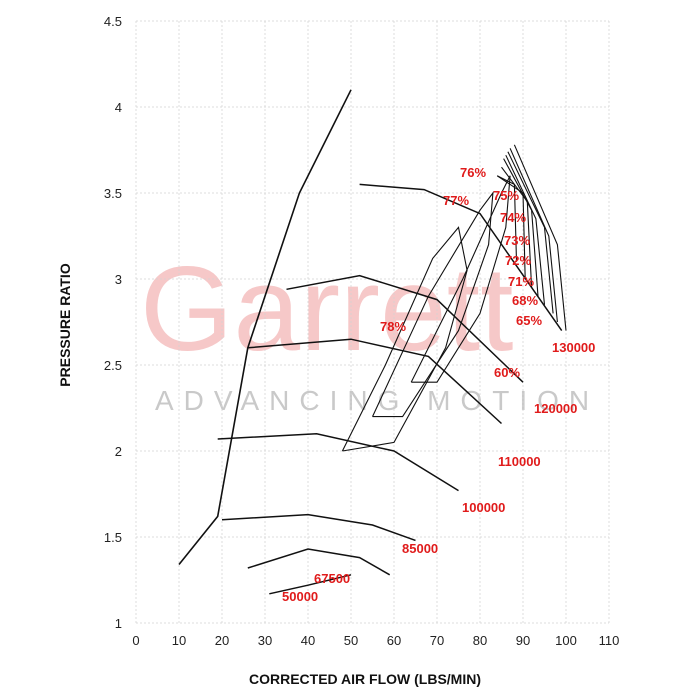 The height and width of the screenshot is (700, 700). What do you see at coordinates (507, 372) in the screenshot?
I see `efficiency-label: 60%` at bounding box center [507, 372].